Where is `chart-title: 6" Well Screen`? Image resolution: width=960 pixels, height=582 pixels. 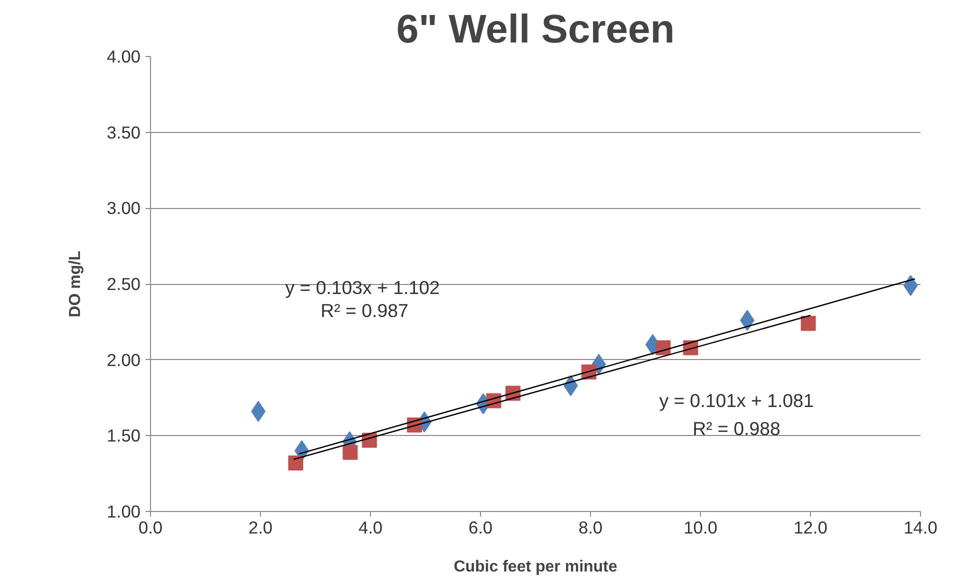
chart-title: 6" Well Screen is located at coordinates (535, 30).